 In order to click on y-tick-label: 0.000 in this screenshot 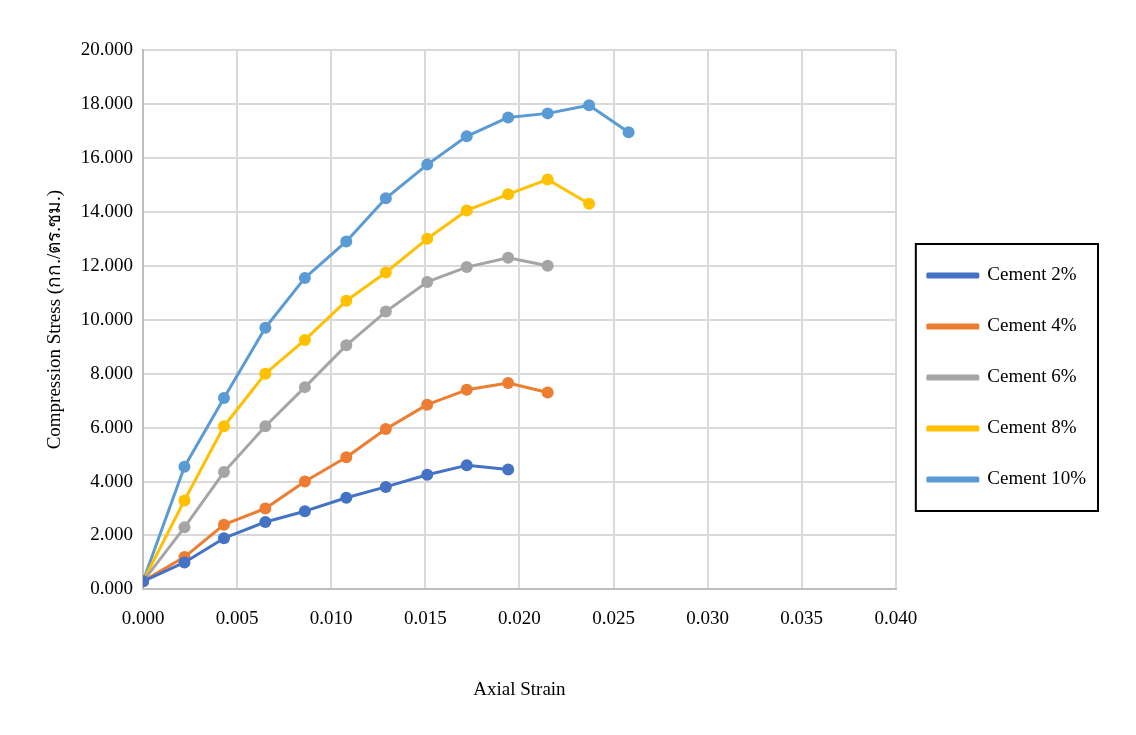, I will do `click(112, 588)`.